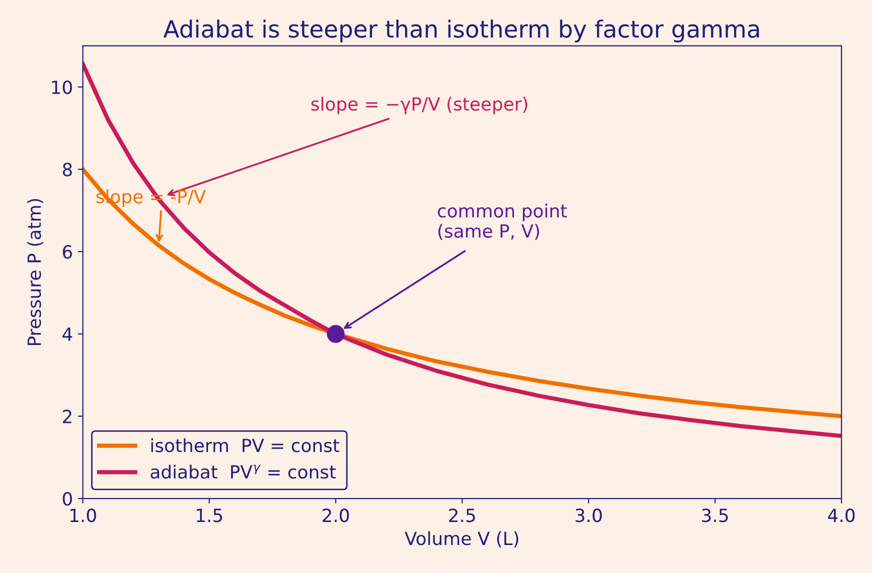  I want to click on x-tick-label: 2.5, so click(462, 515).